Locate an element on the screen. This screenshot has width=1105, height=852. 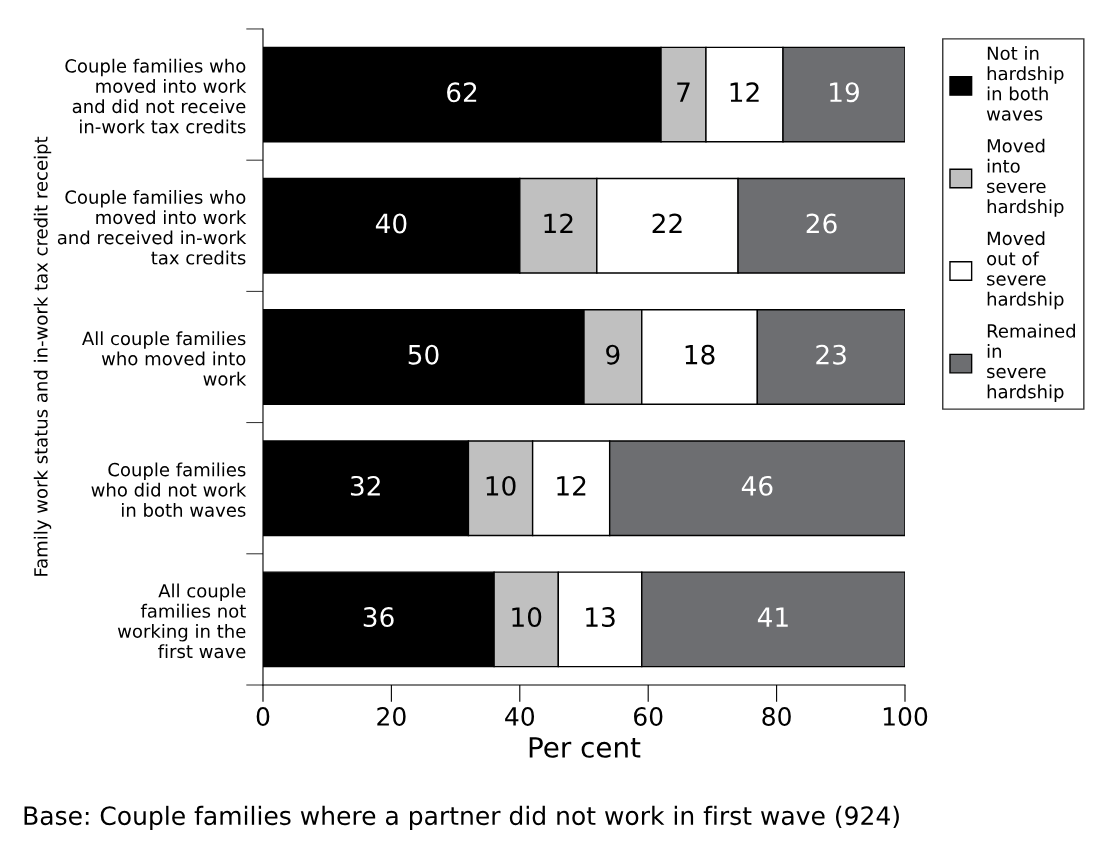
y-tick-label: Couple families who did not work in both waves is located at coordinates (169, 489).